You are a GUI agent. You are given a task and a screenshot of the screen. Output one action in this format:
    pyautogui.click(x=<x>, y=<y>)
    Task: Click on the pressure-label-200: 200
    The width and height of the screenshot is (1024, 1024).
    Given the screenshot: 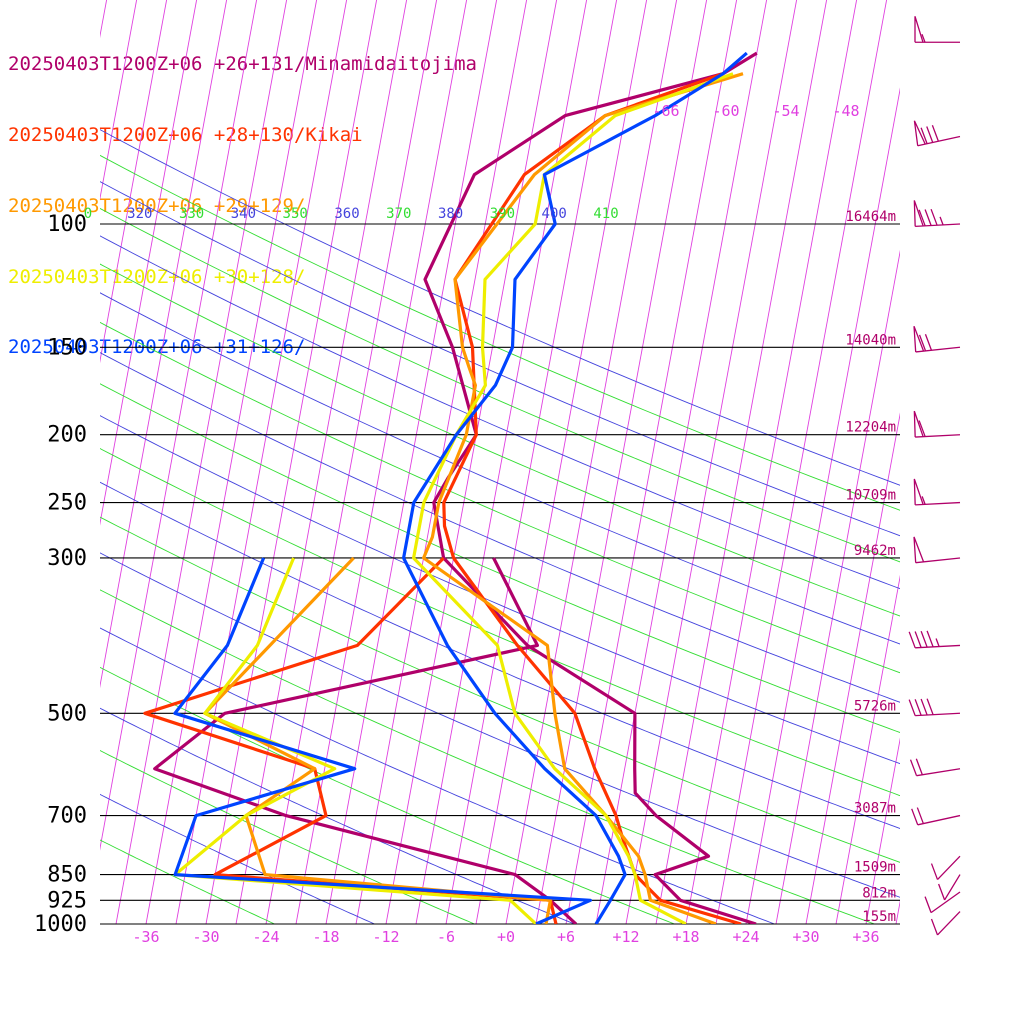 What is the action you would take?
    pyautogui.click(x=67, y=435)
    